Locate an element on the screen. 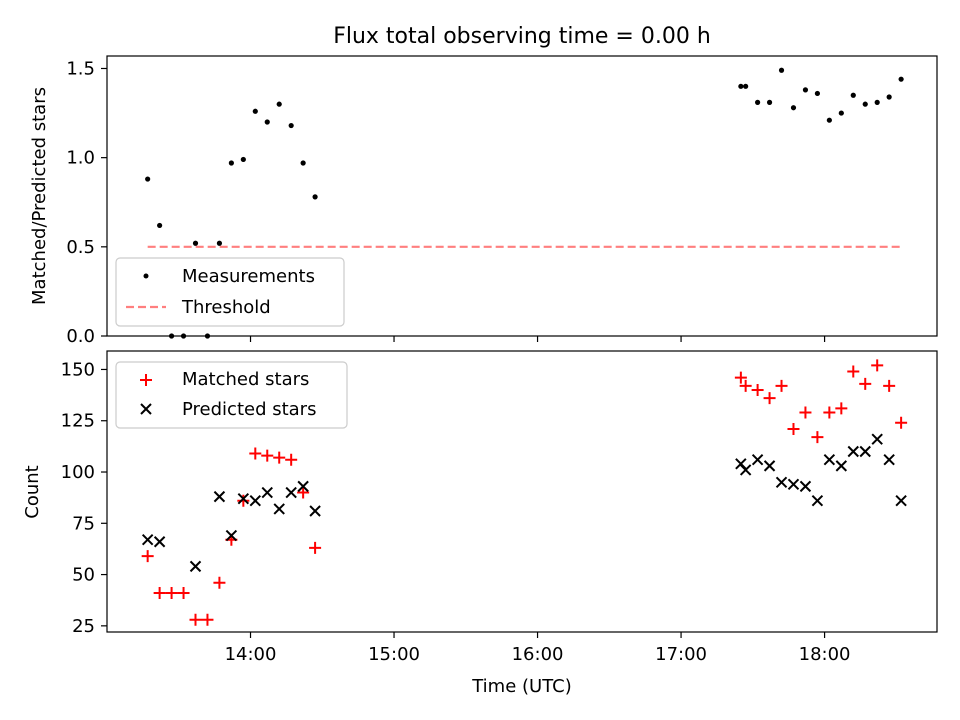  x-tick-label: 15:00 is located at coordinates (394, 654).